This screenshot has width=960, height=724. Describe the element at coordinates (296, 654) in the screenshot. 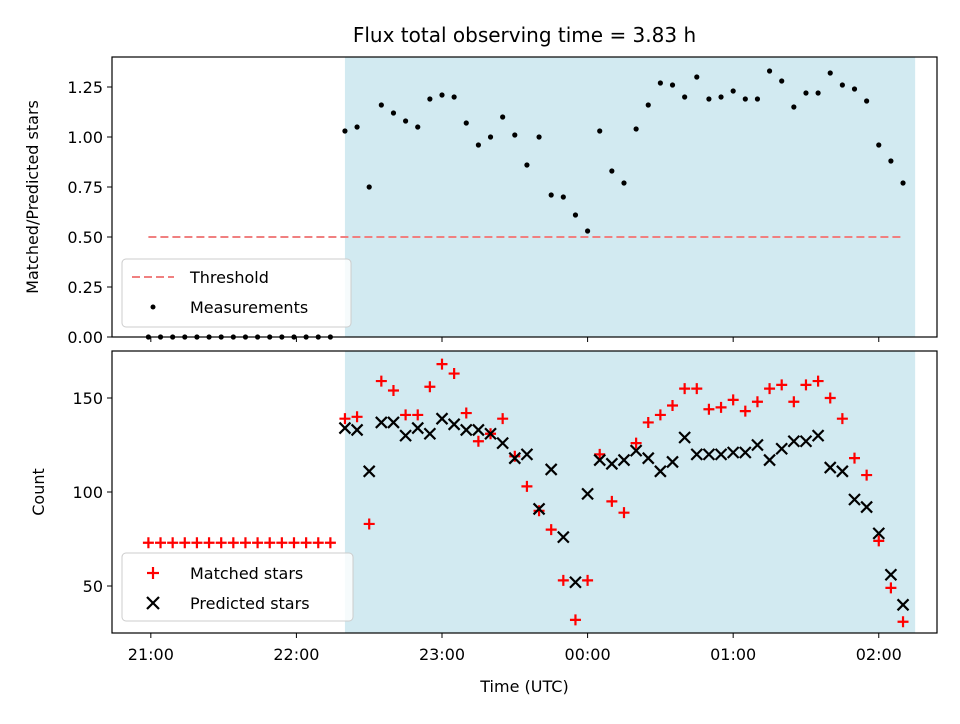

I see `bottom-x-tick-label: 22:00` at that location.